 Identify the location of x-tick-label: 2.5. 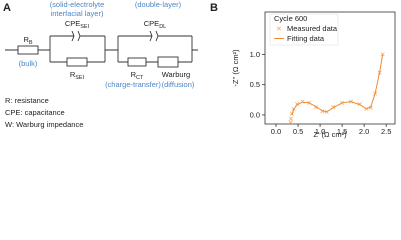
(386, 131).